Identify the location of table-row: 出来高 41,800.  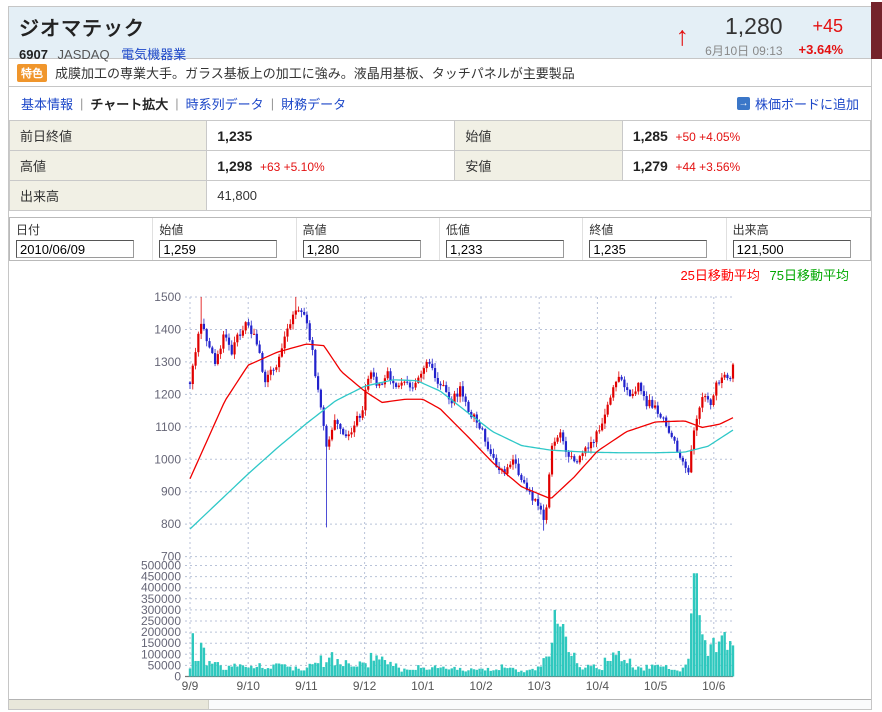
(439, 195).